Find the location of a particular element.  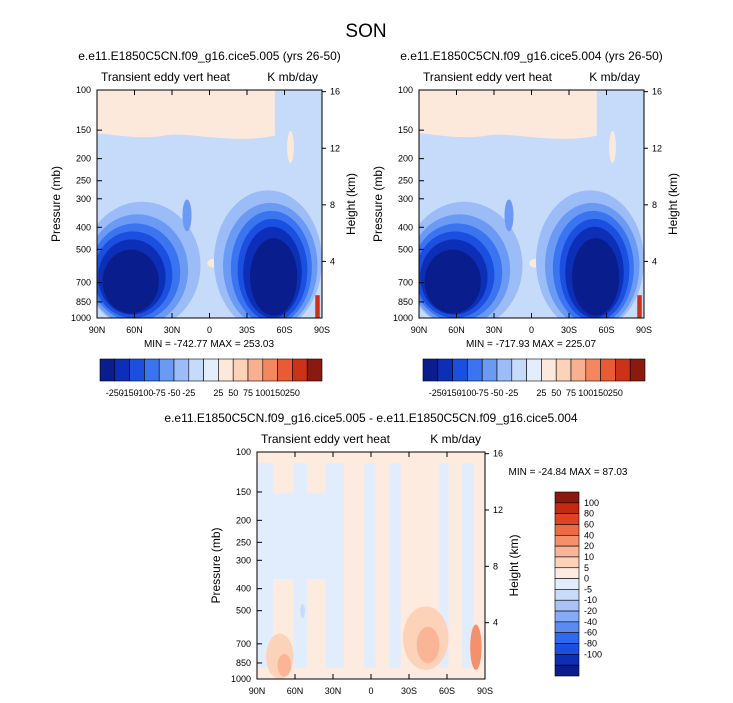

colorbar-label: 5 is located at coordinates (586, 568).